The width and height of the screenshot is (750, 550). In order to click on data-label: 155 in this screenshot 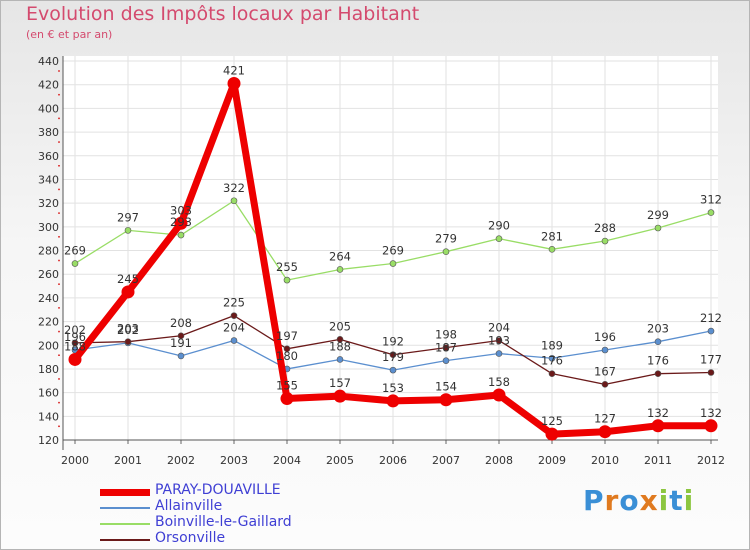, I will do `click(287, 386)`.